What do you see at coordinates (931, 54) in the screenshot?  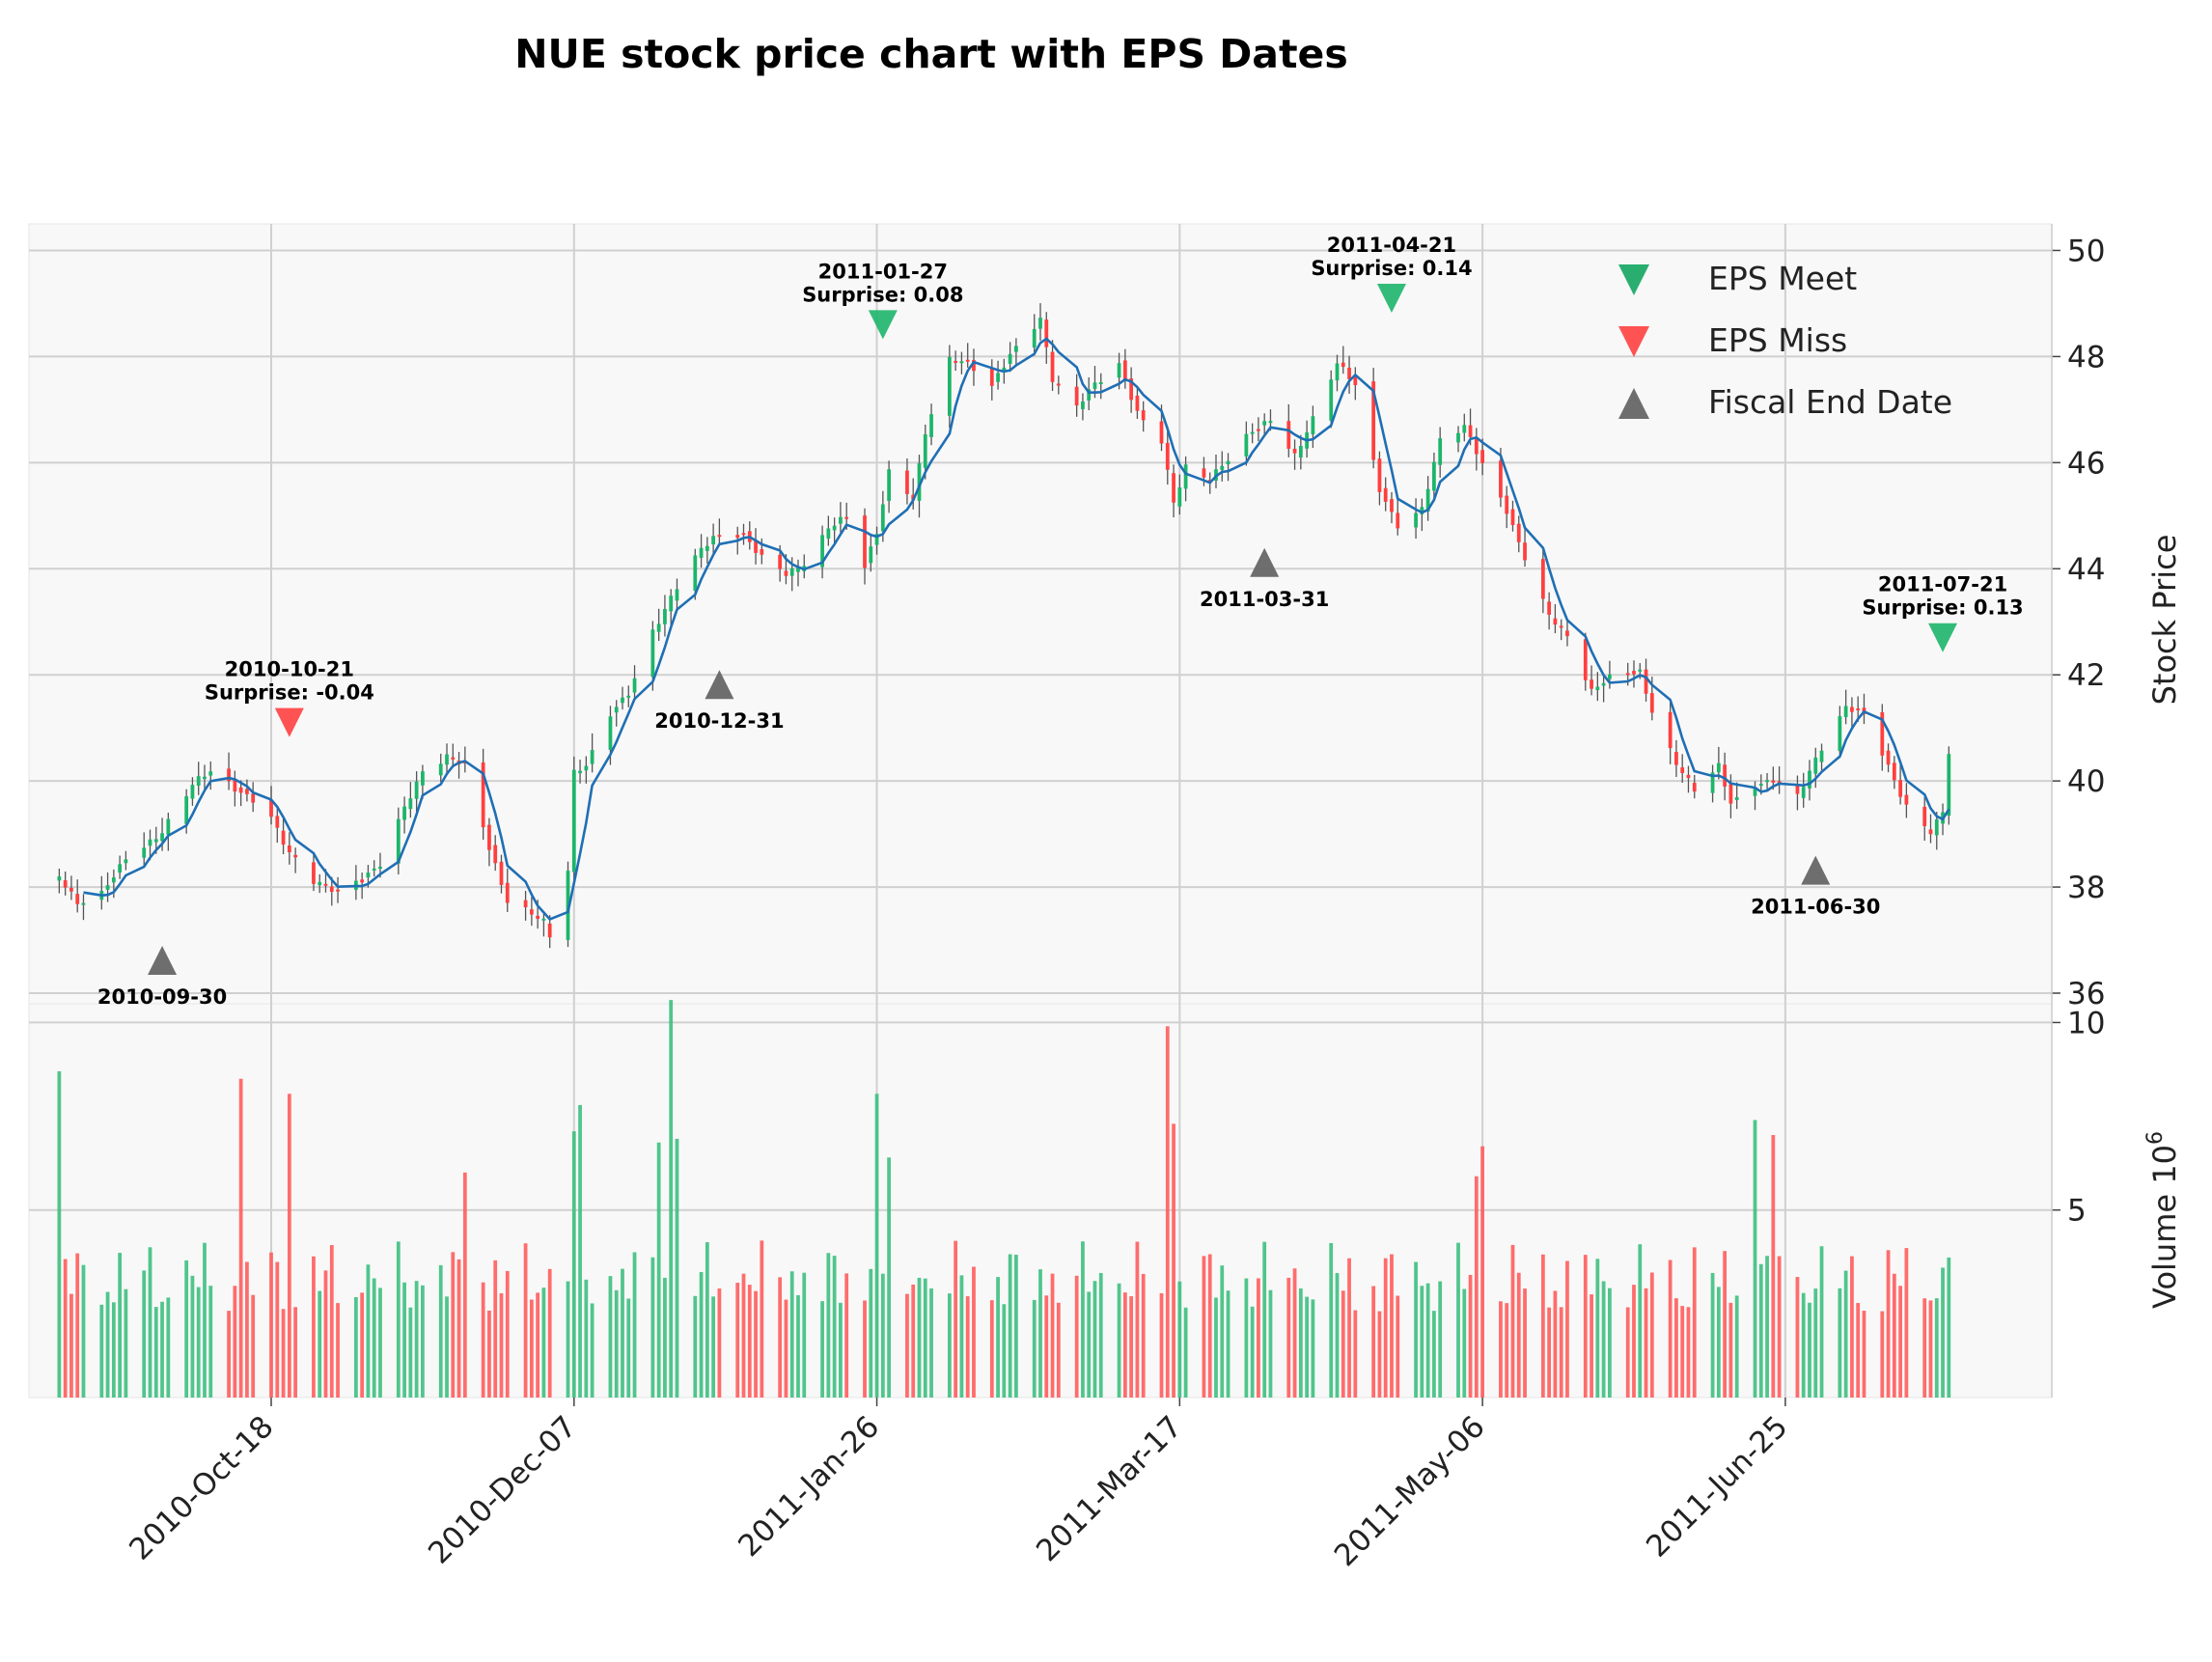 I see `chart-title: NUE stock price chart with EPS Dates` at bounding box center [931, 54].